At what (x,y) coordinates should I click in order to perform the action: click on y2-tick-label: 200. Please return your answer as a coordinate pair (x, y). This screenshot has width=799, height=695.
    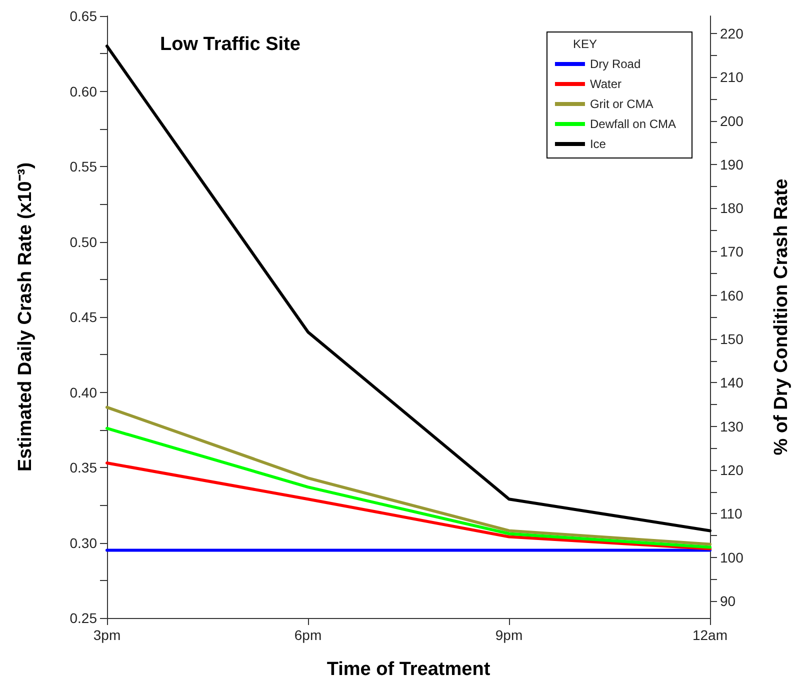
    Looking at the image, I should click on (732, 120).